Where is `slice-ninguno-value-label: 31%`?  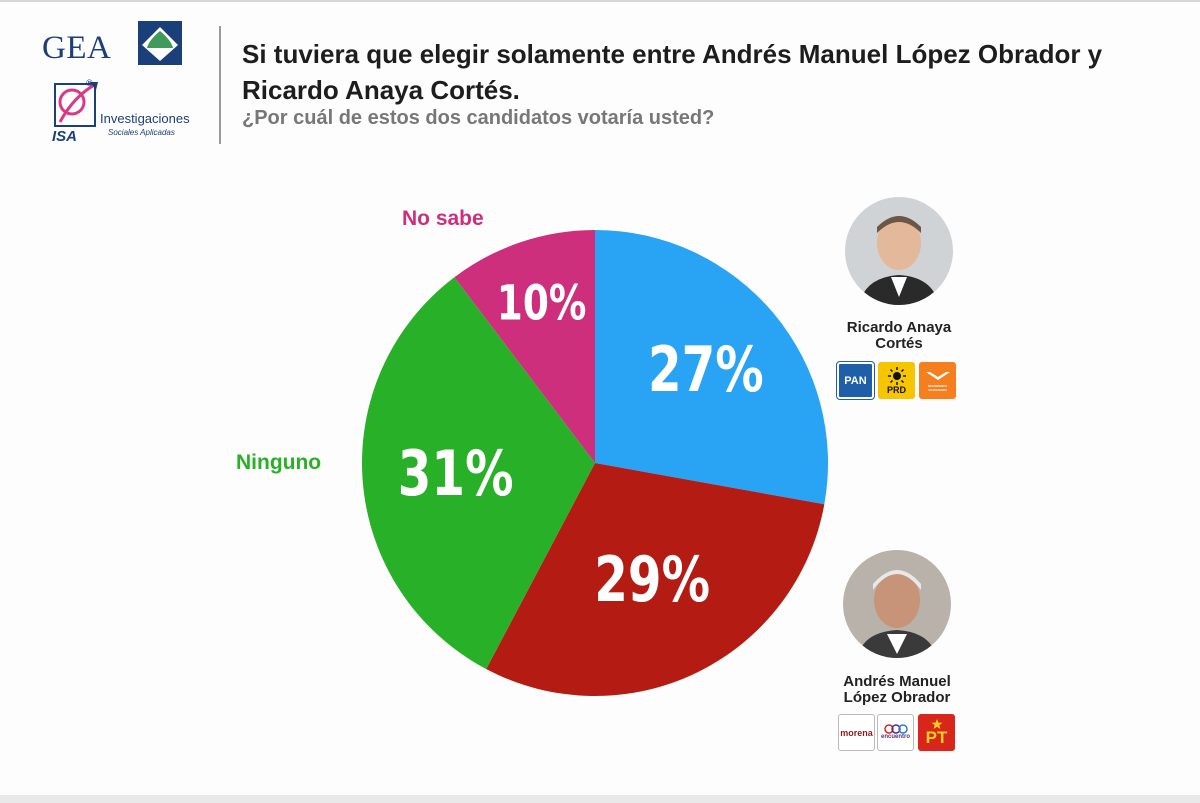
slice-ninguno-value-label: 31% is located at coordinates (456, 474).